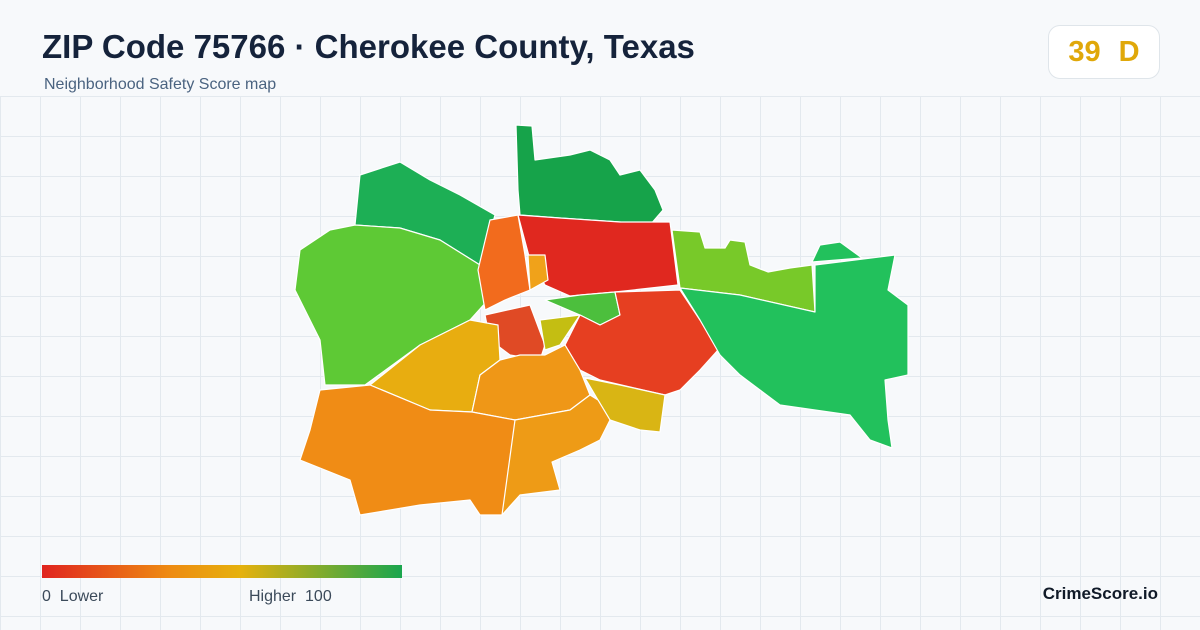 The width and height of the screenshot is (1200, 630). What do you see at coordinates (222, 571) in the screenshot?
I see `legend-bar` at bounding box center [222, 571].